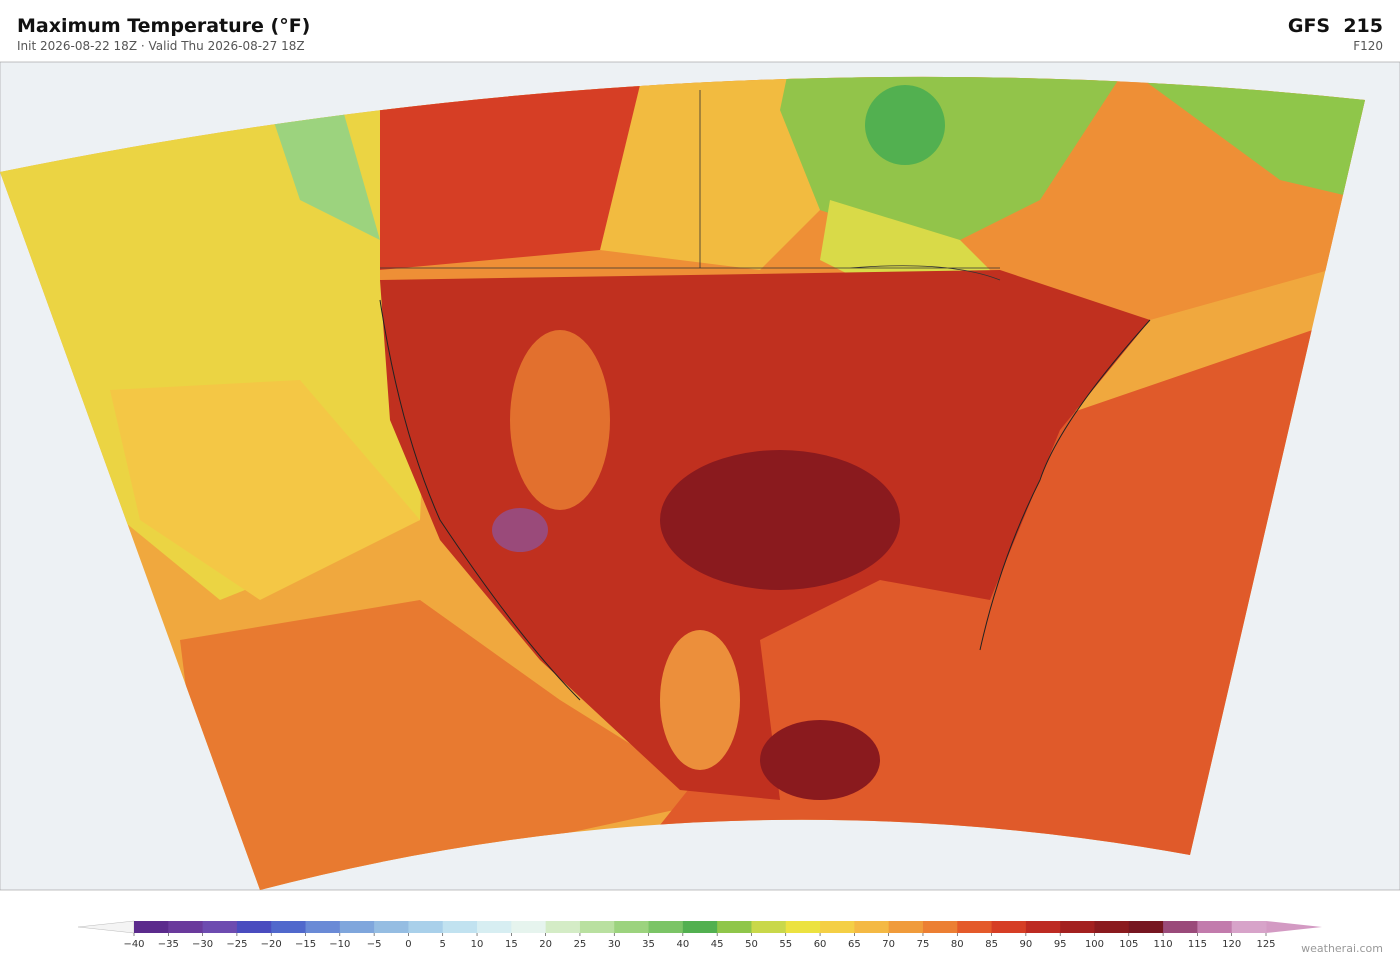 The width and height of the screenshot is (1400, 964). I want to click on colorbar-over, so click(1294, 927).